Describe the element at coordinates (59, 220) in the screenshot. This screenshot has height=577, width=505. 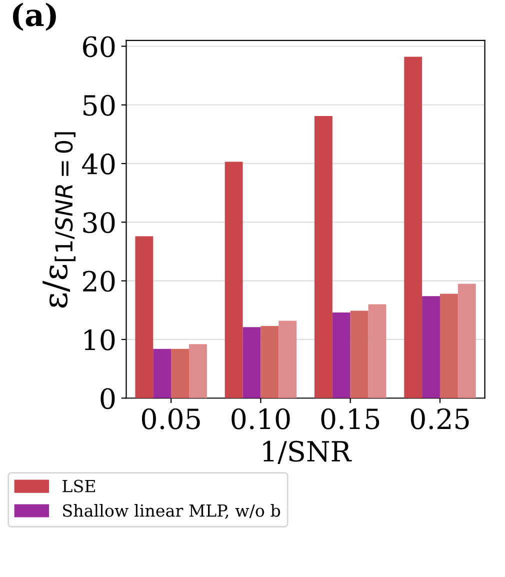
I see `y-axis-title: ε/ε$_{[1/SNR=0]}$` at that location.